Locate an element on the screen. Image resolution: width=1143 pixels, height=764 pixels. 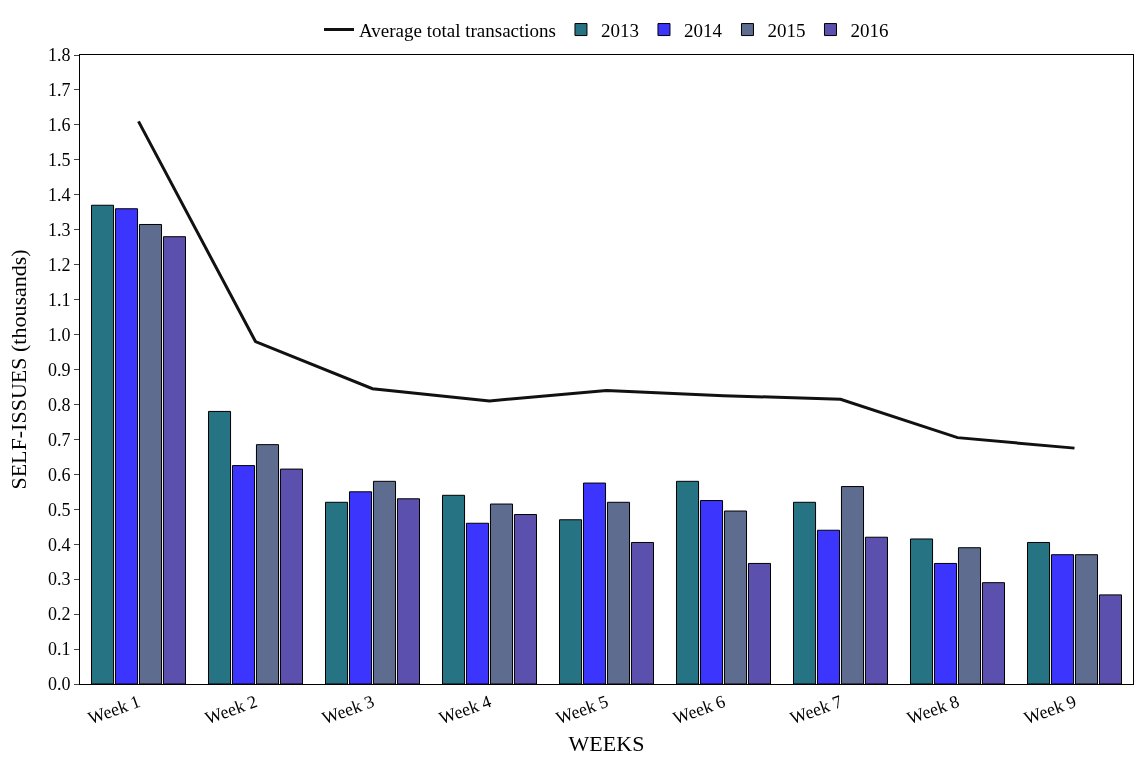
y-tick-label: 0.3 is located at coordinates (59, 579).